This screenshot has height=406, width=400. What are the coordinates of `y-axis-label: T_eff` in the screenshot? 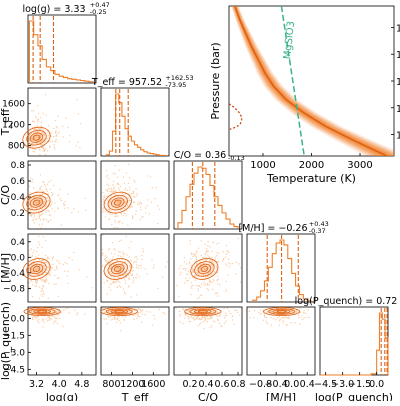 It's located at (6, 122).